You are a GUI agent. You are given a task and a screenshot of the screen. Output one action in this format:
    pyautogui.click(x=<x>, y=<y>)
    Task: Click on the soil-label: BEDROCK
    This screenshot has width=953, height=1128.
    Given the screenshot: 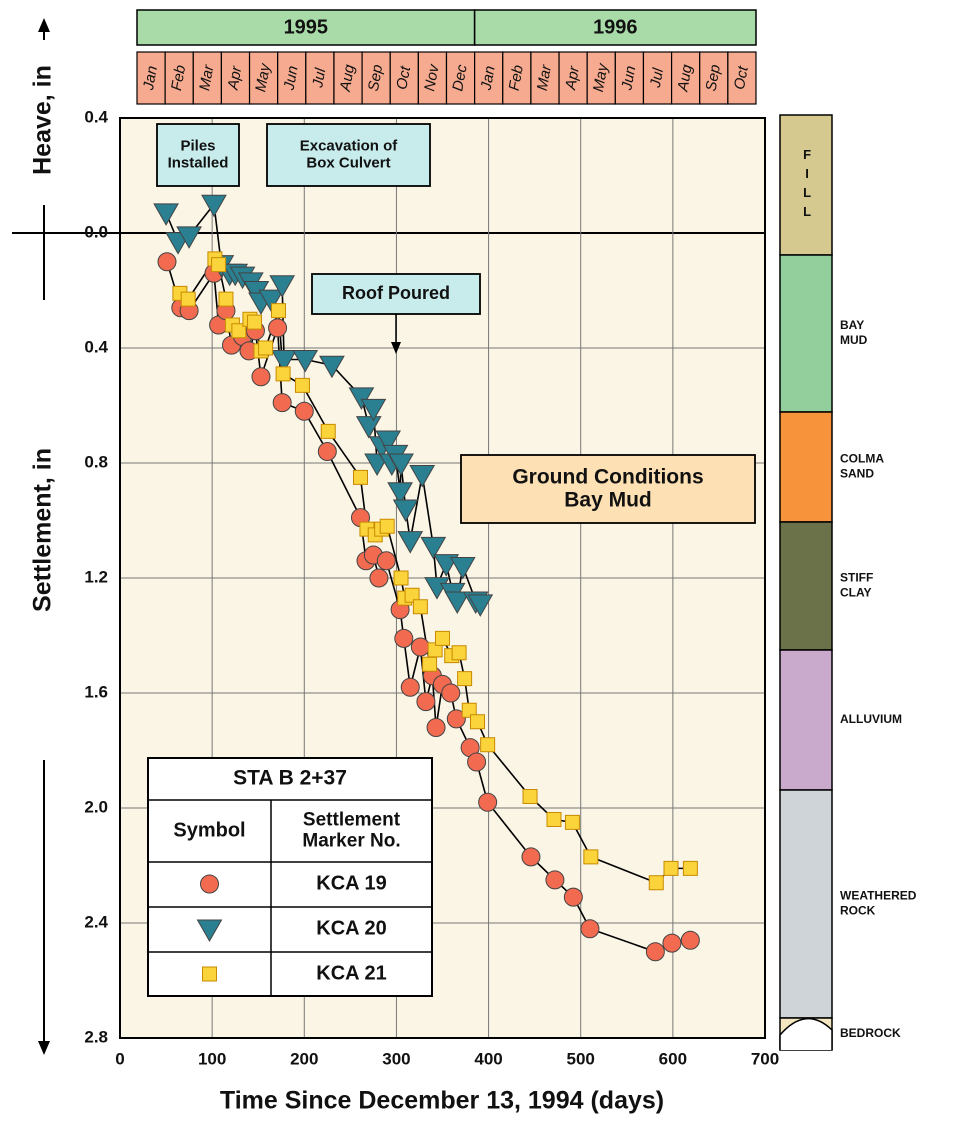 What is the action you would take?
    pyautogui.click(x=870, y=1033)
    